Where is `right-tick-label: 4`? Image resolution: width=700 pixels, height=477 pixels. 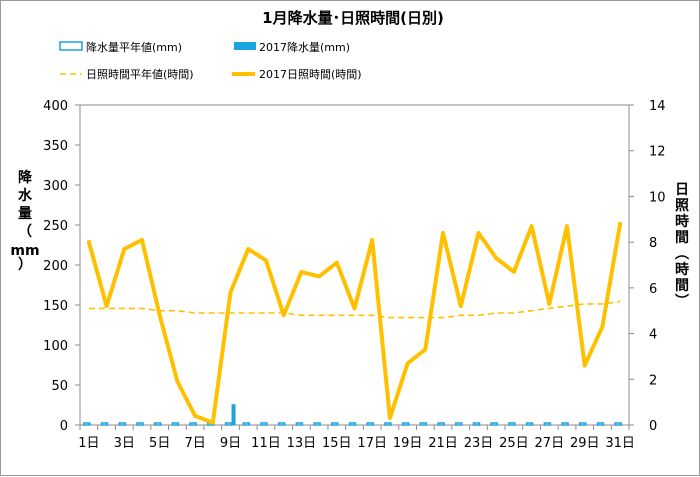
right-tick-label: 4 is located at coordinates (653, 335).